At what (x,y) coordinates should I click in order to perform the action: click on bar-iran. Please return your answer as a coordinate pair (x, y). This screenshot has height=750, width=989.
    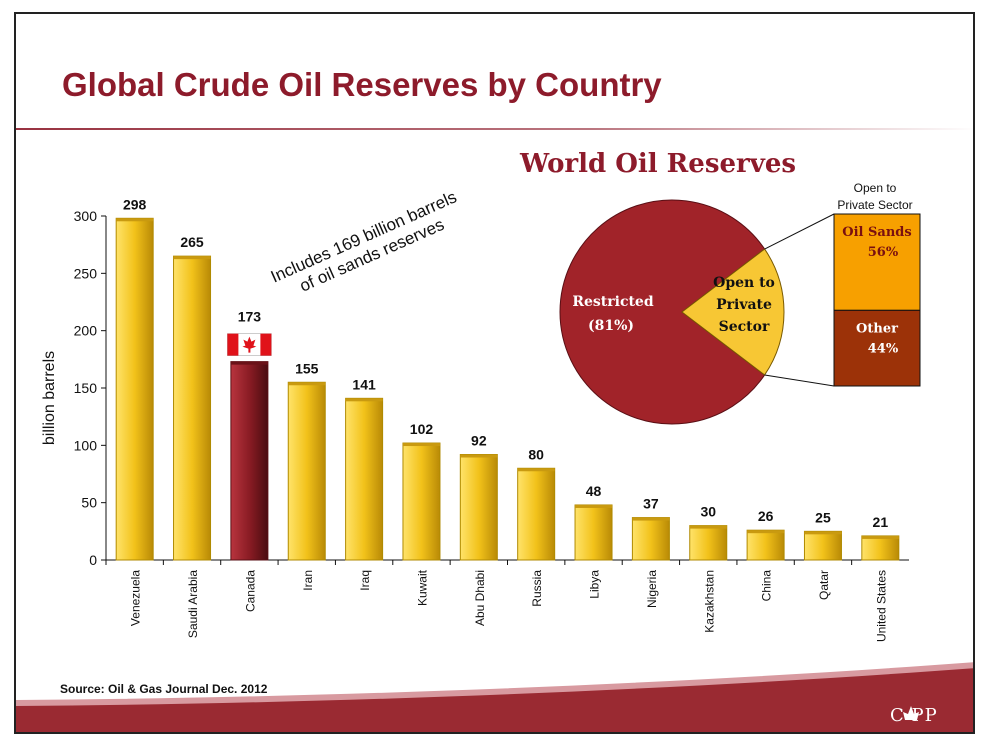
    Looking at the image, I should click on (306, 471).